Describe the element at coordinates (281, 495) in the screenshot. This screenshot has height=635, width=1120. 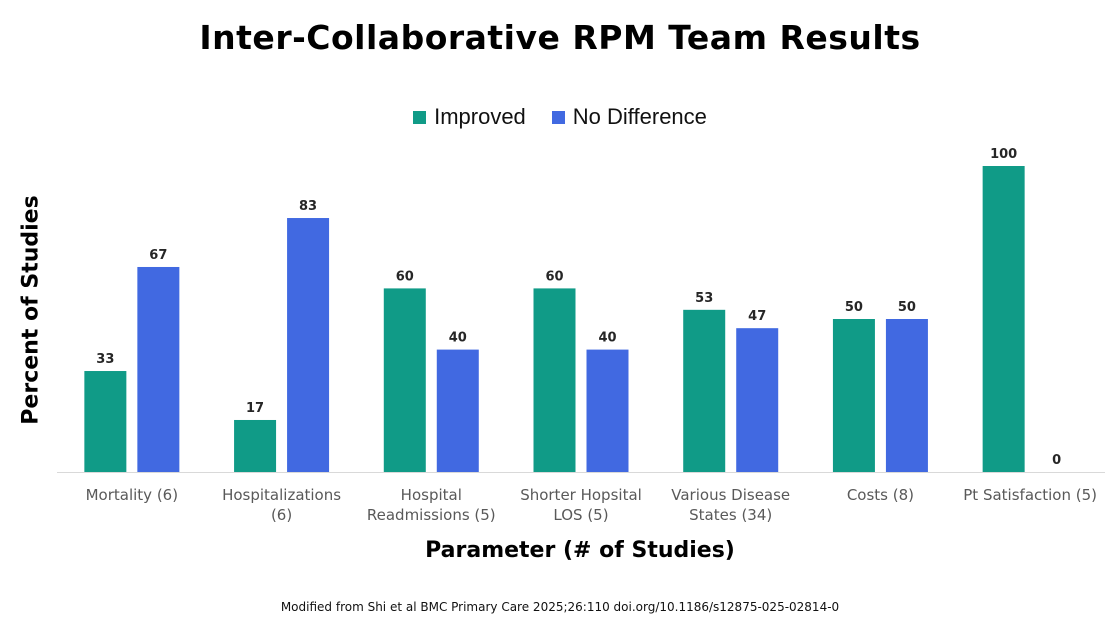
I see `x-tick-label-1-0: Hospitalizations` at that location.